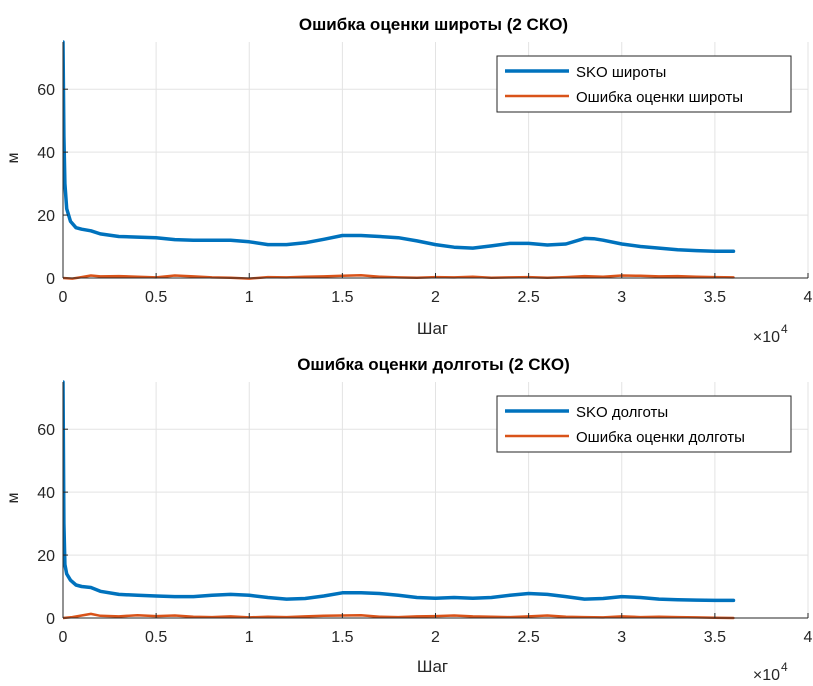 The image size is (813, 686). Describe the element at coordinates (621, 72) in the screenshot. I see `legend-entry-1: SKO широты` at that location.